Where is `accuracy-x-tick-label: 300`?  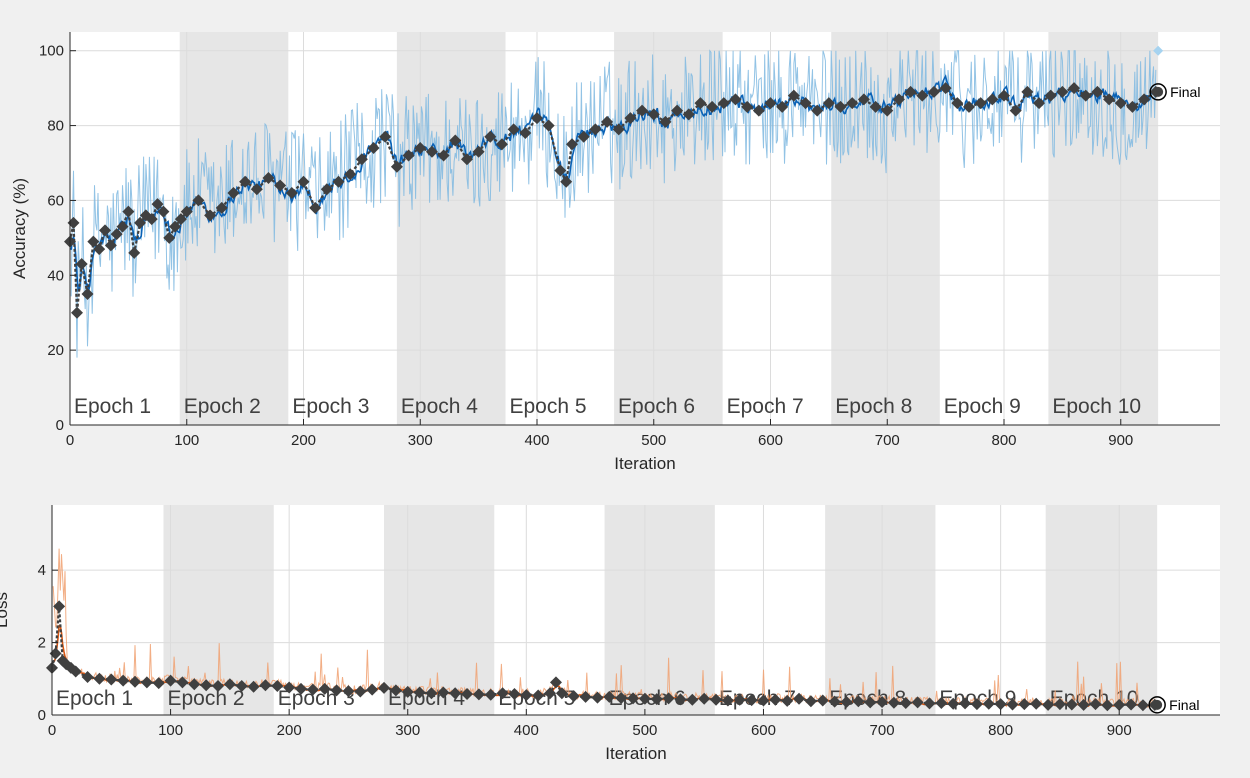 accuracy-x-tick-label: 300 is located at coordinates (420, 440).